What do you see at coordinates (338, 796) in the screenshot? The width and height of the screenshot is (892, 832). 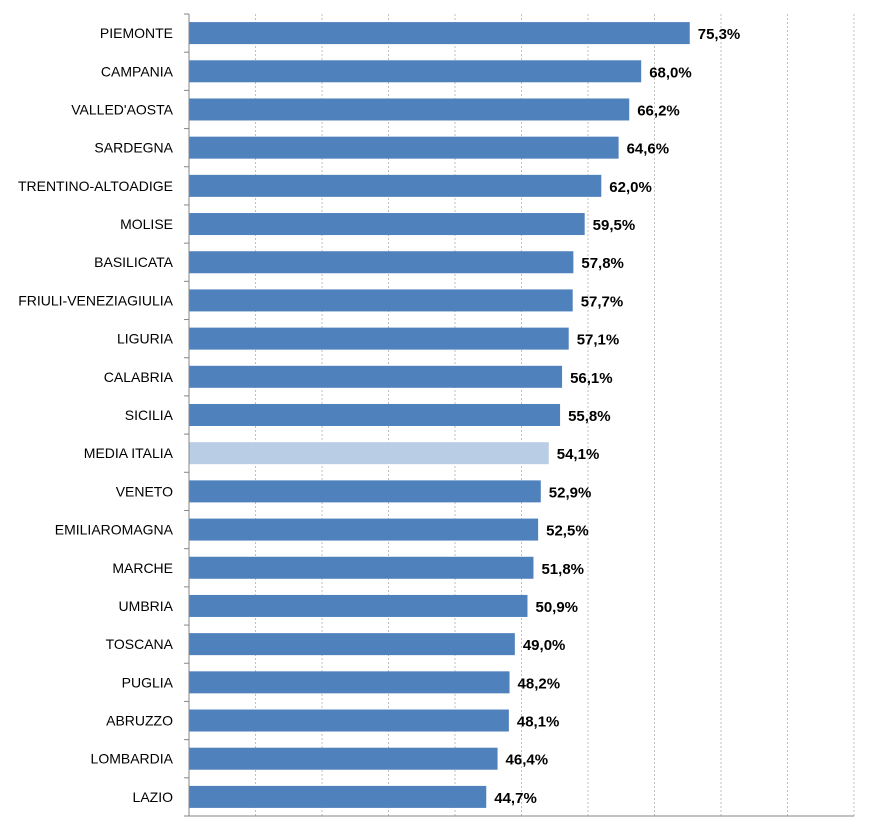 I see `bar-lazio` at bounding box center [338, 796].